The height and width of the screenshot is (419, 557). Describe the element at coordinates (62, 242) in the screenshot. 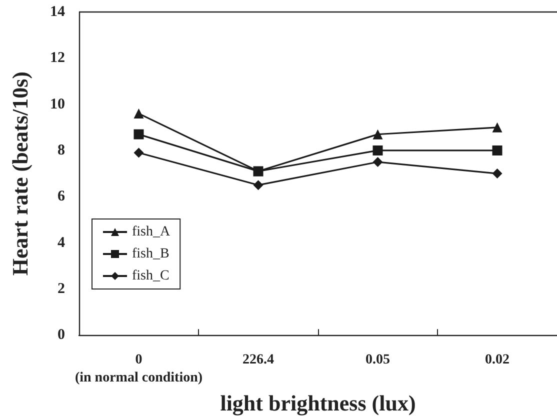

I see `y-tick-label: 4` at that location.